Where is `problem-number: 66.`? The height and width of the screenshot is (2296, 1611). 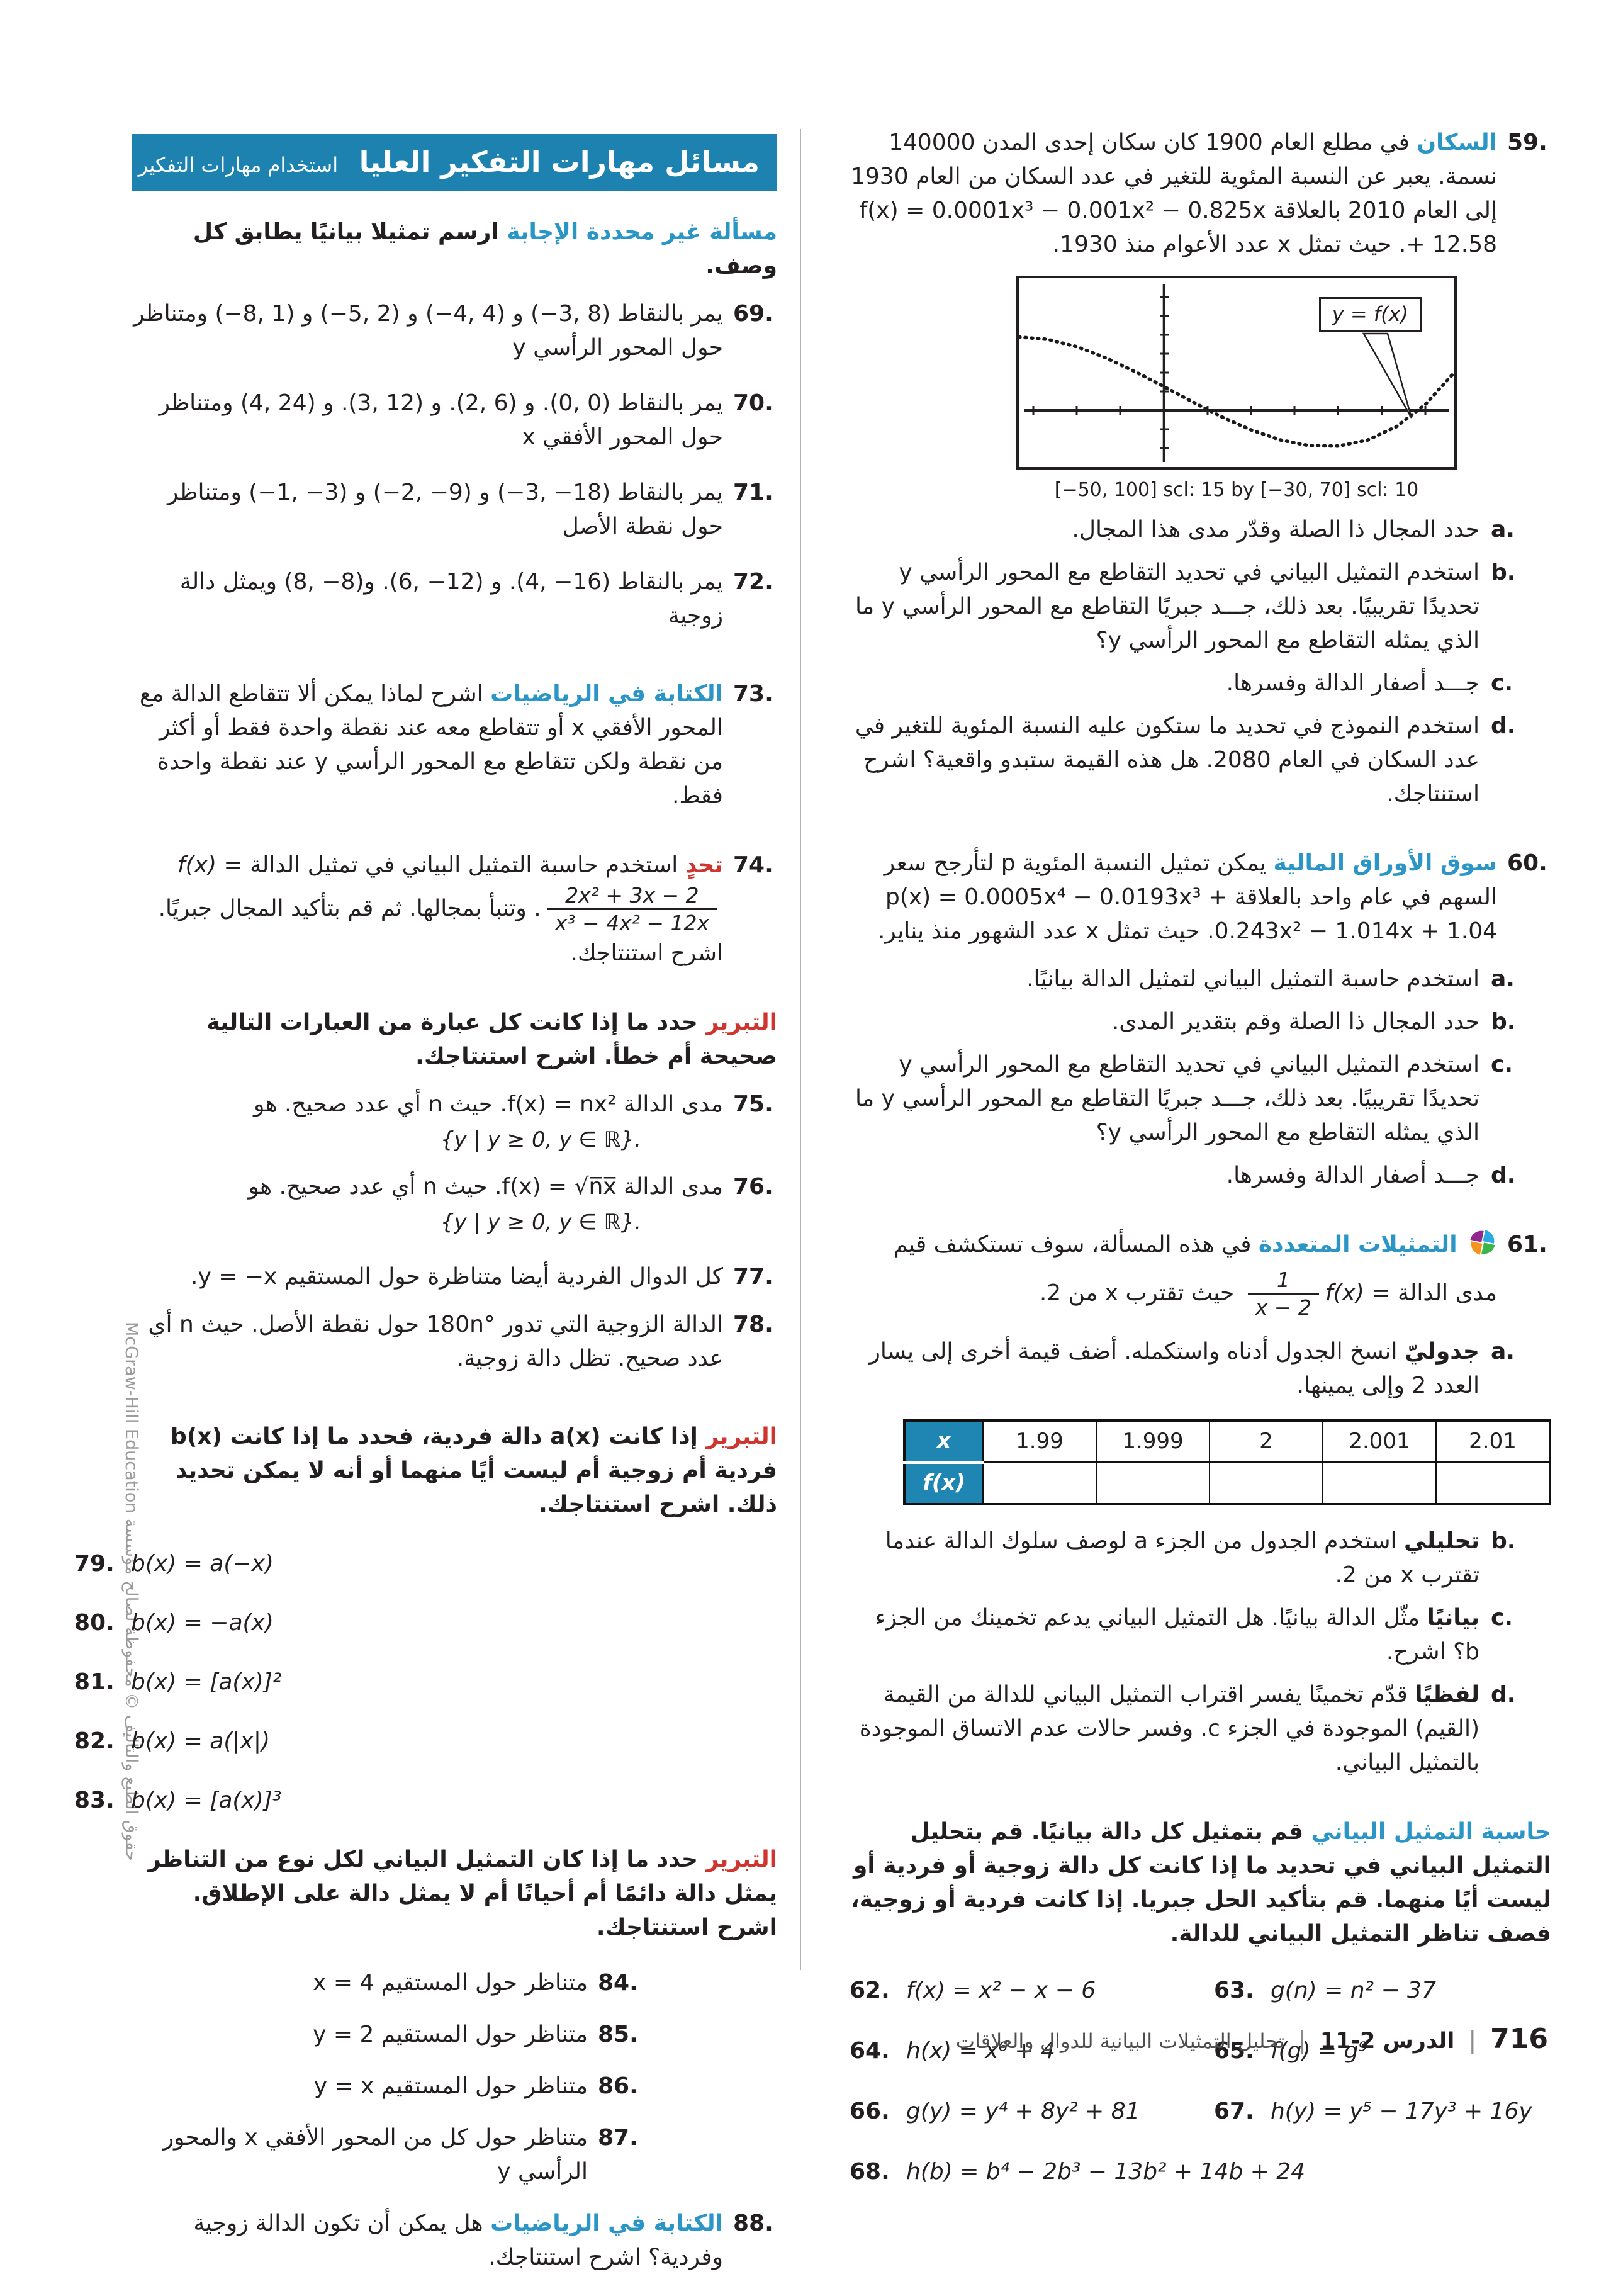
problem-number: 66. is located at coordinates (870, 2111).